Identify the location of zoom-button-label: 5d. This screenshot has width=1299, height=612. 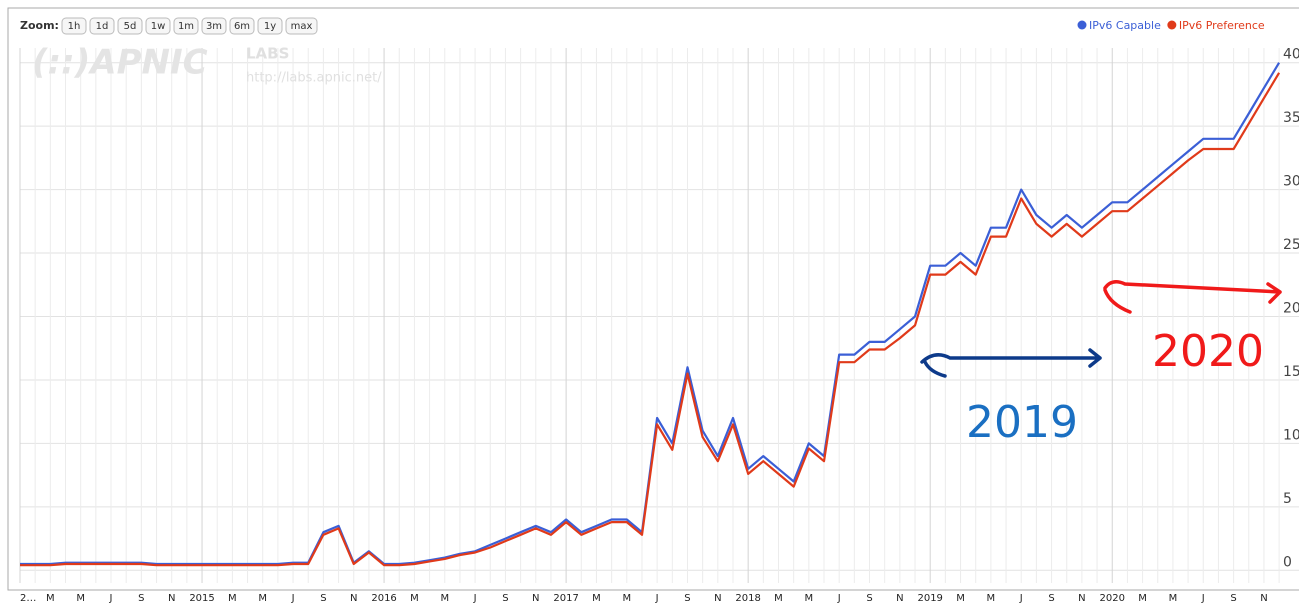
(130, 26).